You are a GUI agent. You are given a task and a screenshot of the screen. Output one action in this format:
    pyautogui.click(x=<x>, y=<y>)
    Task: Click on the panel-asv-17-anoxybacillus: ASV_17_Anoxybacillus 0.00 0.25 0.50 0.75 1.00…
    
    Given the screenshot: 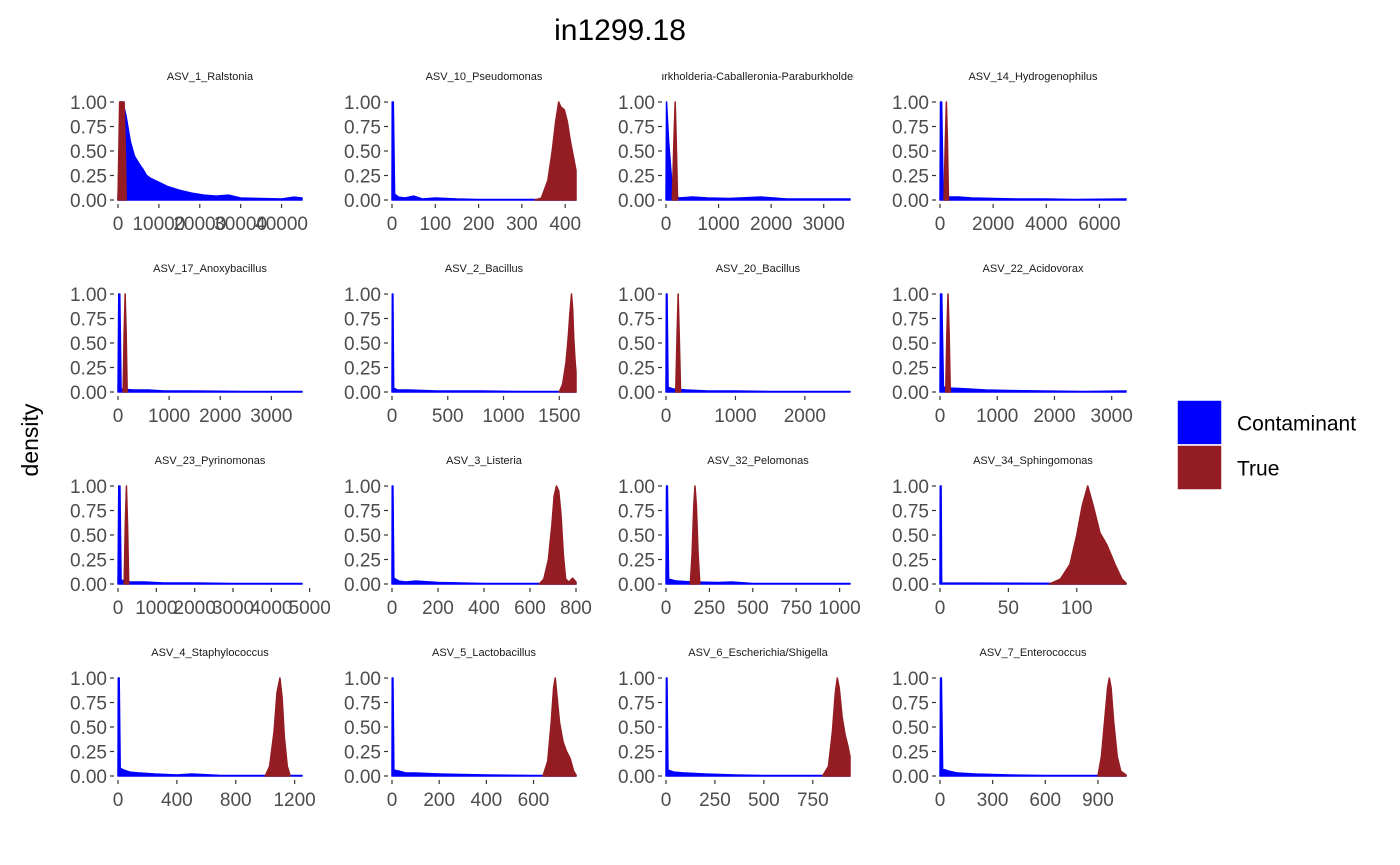 What is the action you would take?
    pyautogui.click(x=186, y=345)
    